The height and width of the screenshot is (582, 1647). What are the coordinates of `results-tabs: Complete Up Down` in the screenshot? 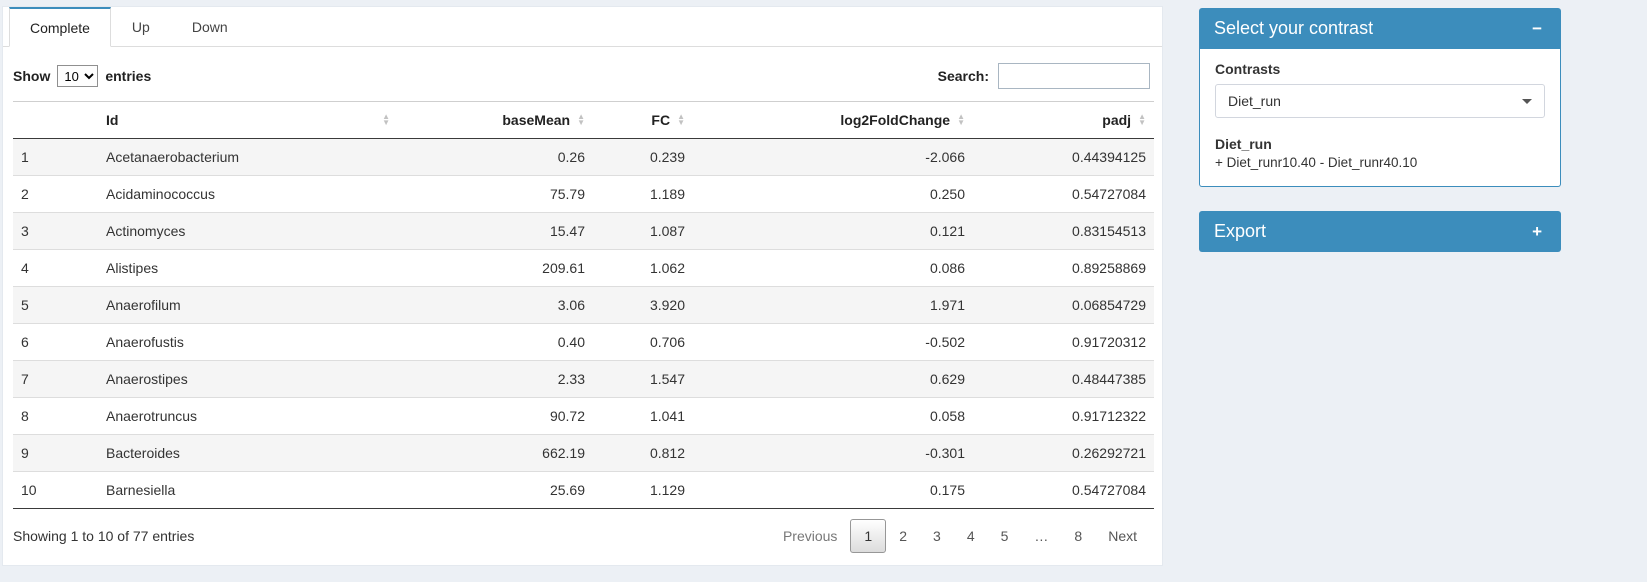 It's located at (582, 27).